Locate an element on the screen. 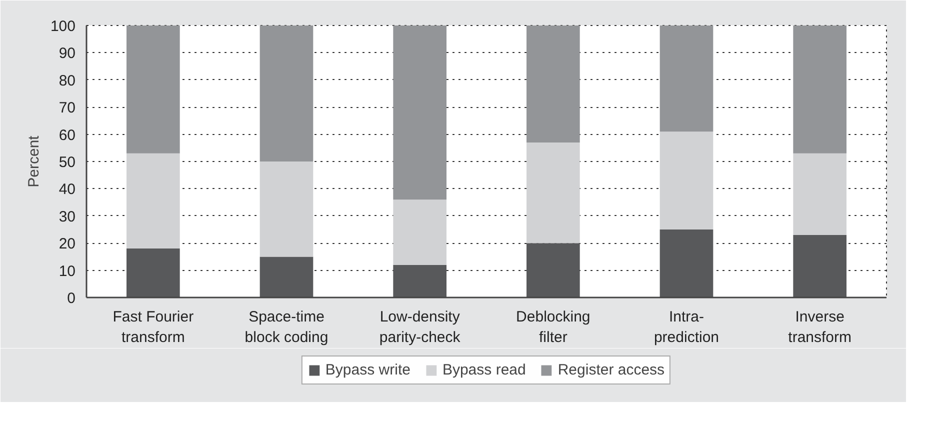 The width and height of the screenshot is (937, 448). y-tick-label: 10 is located at coordinates (67, 271).